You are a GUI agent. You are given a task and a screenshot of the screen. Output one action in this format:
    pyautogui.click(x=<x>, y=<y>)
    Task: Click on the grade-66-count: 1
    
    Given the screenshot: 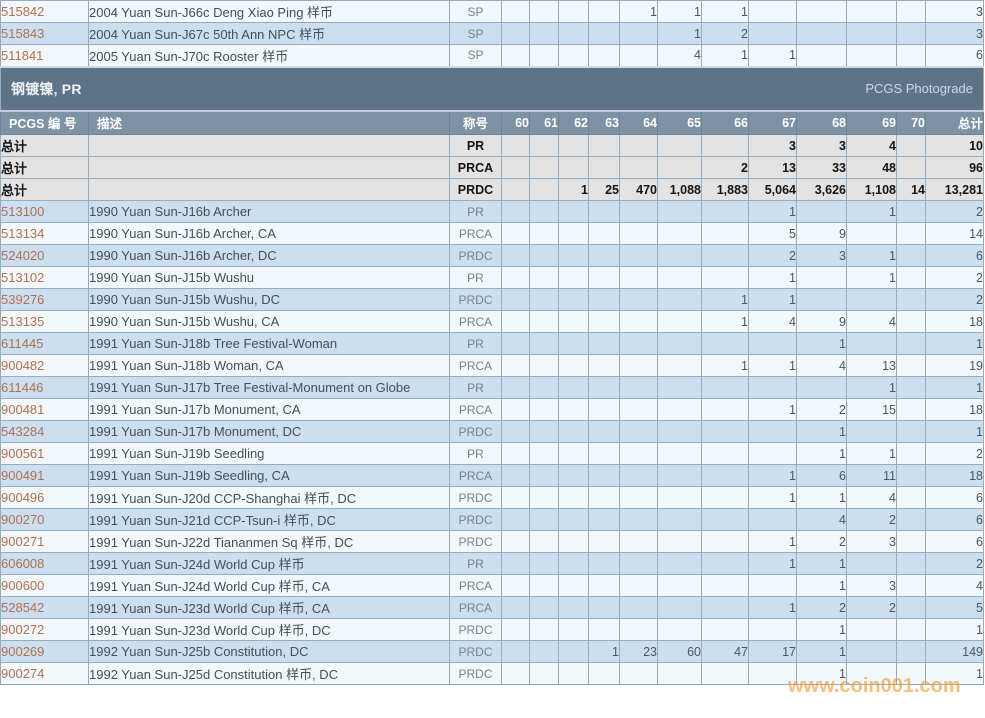 What is the action you would take?
    pyautogui.click(x=725, y=321)
    